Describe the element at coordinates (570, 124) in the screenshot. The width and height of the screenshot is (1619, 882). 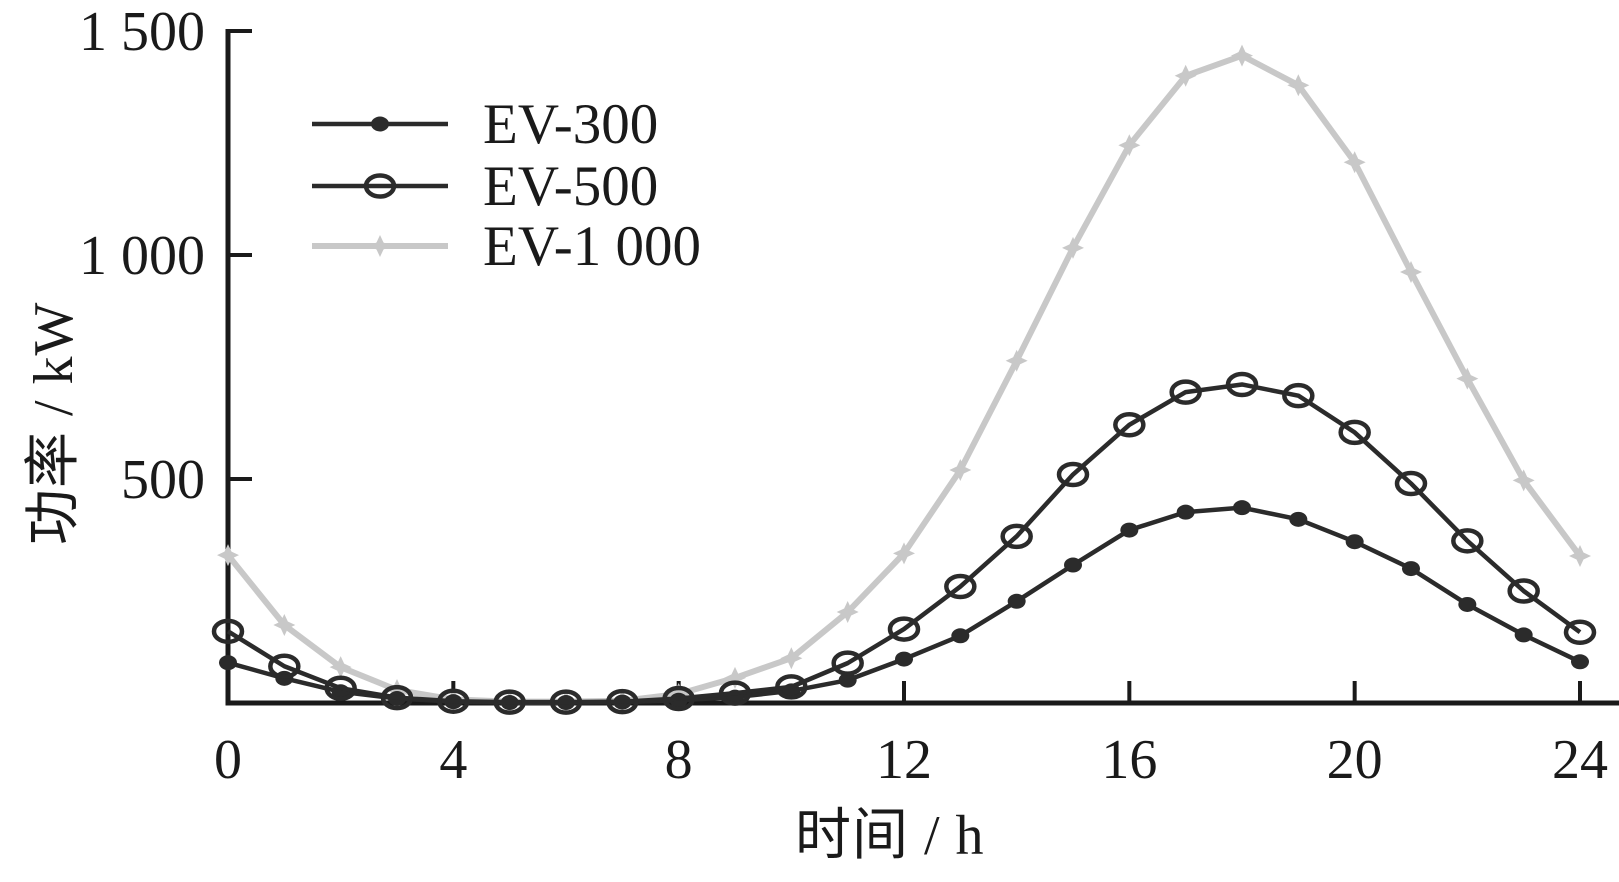
I see `legend-label: EV-300` at that location.